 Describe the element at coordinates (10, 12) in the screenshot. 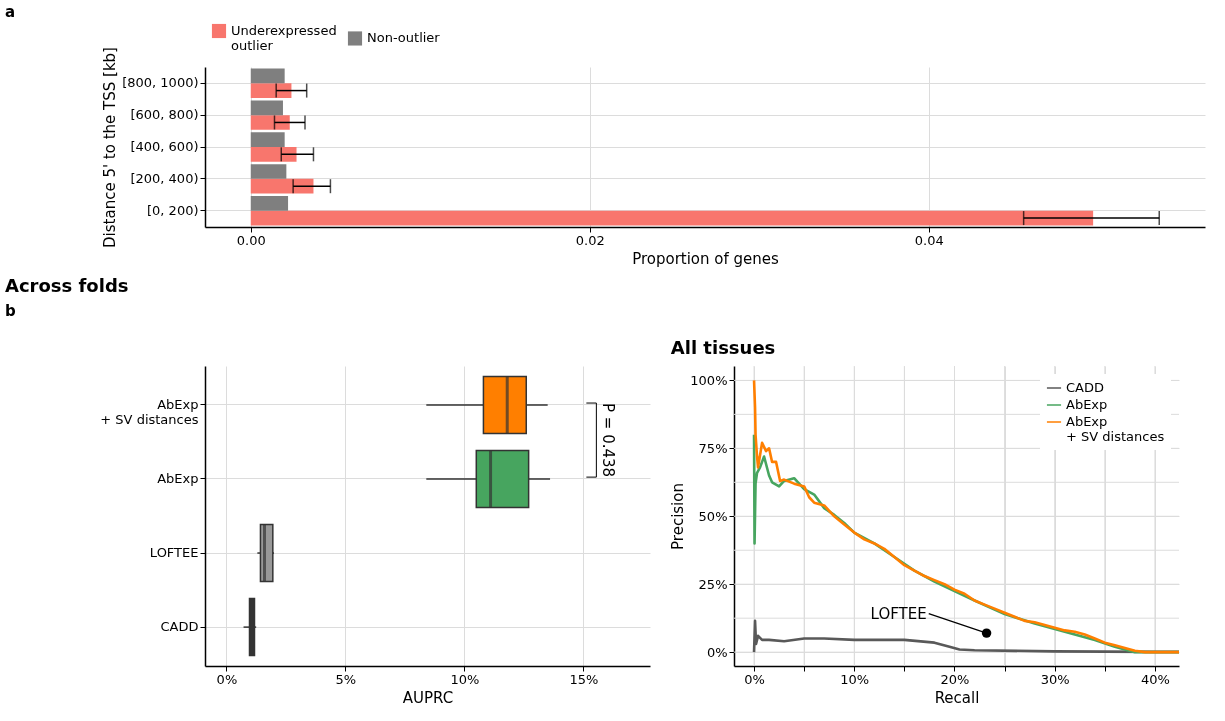

I see `text: a` at that location.